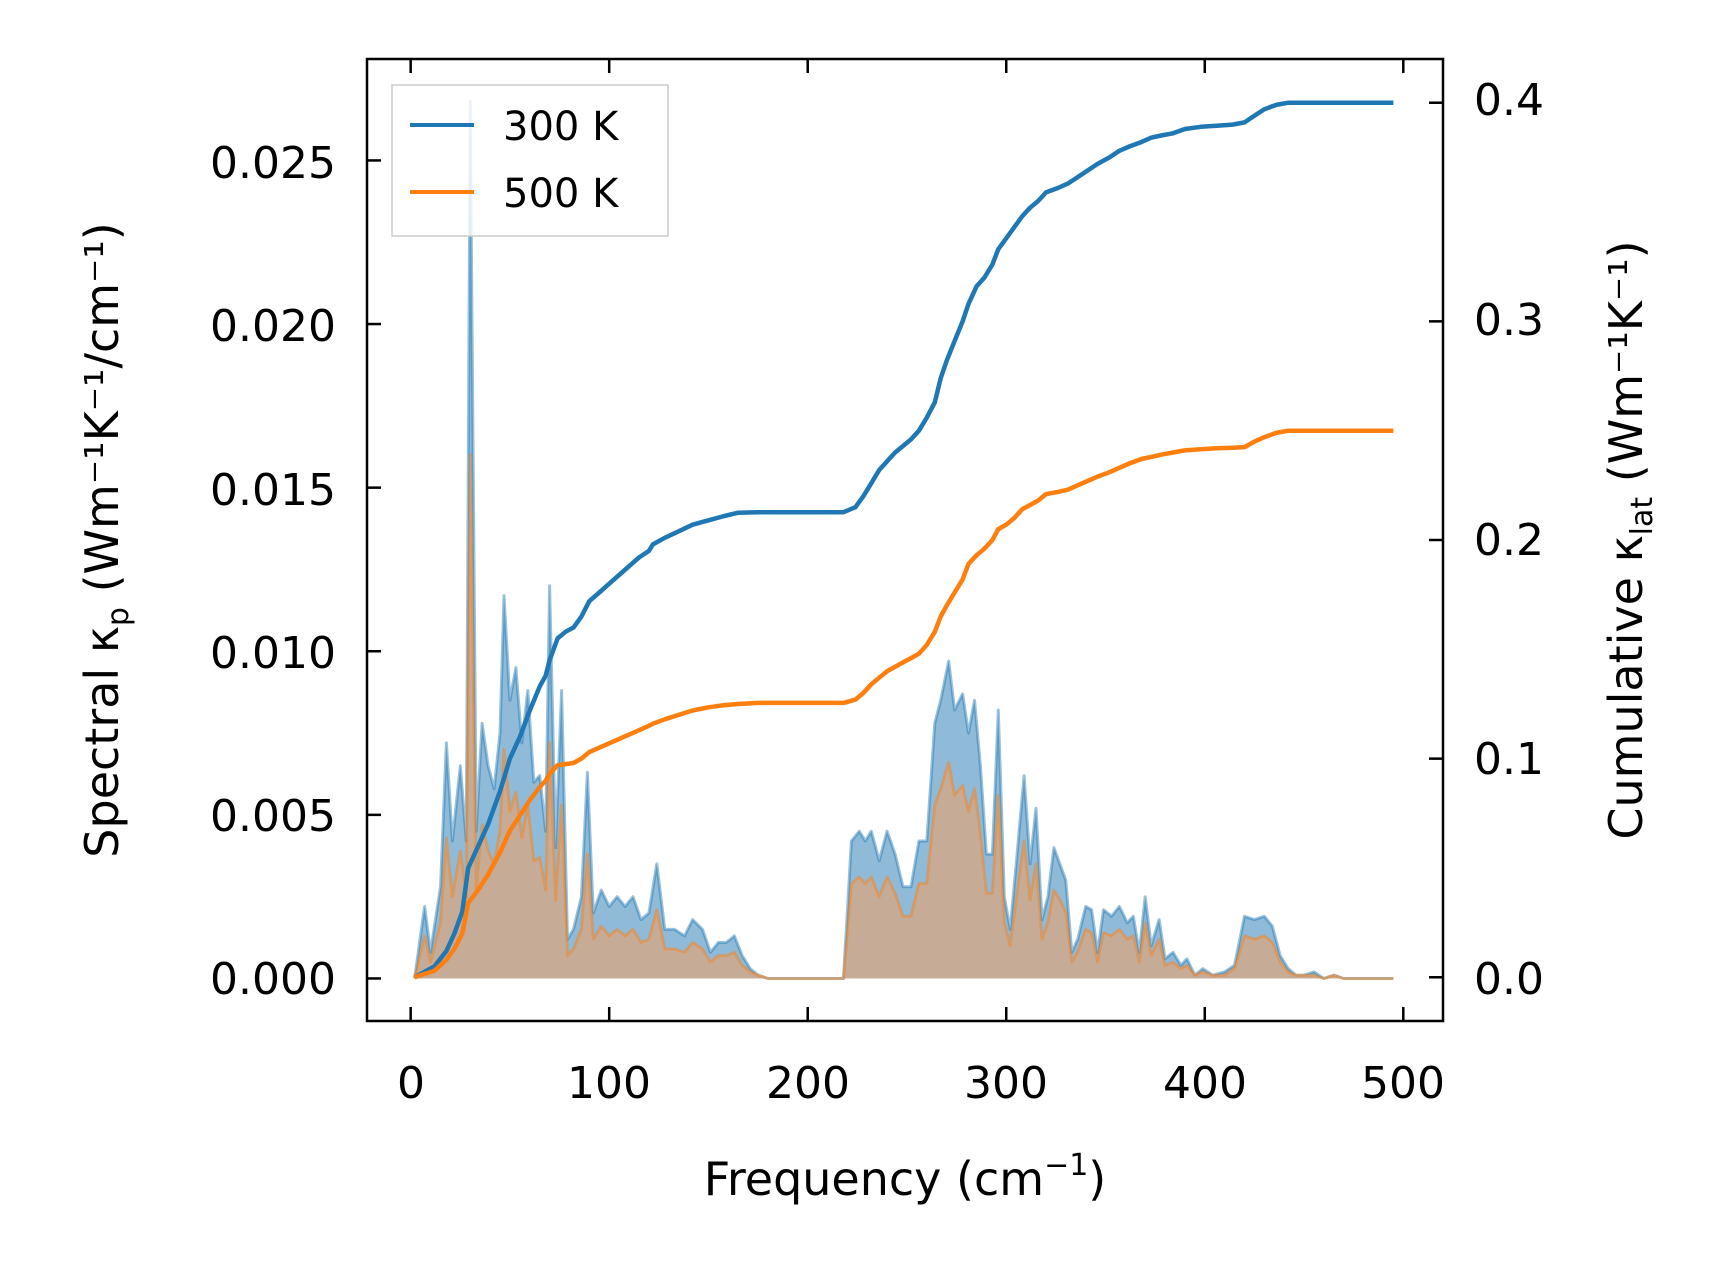  I want to click on x-axis-label: Frequency (cm−1), so click(905, 1177).